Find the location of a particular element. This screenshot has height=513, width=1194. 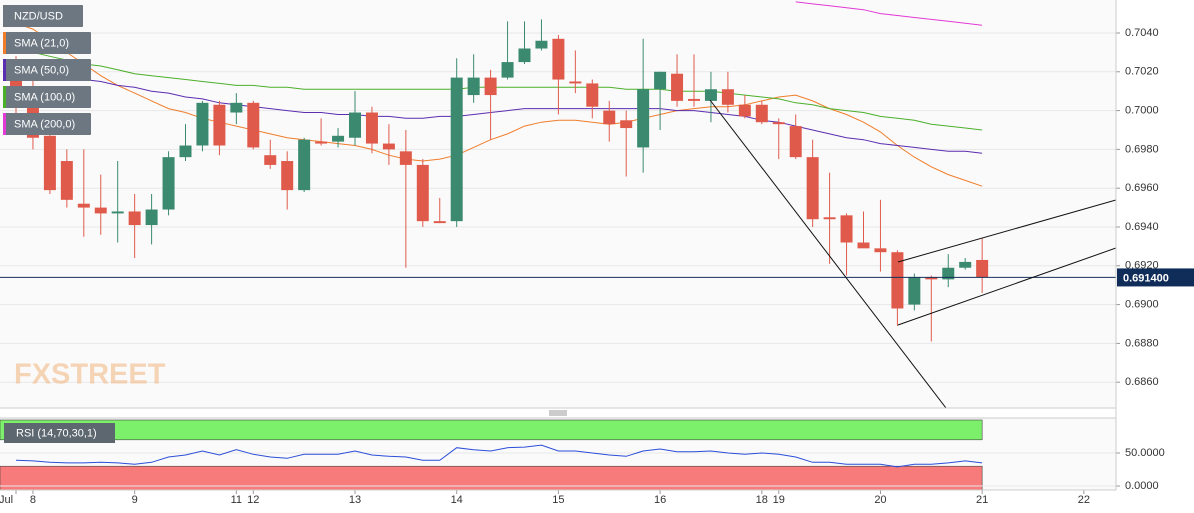

x-tick-label: 13 is located at coordinates (355, 500).